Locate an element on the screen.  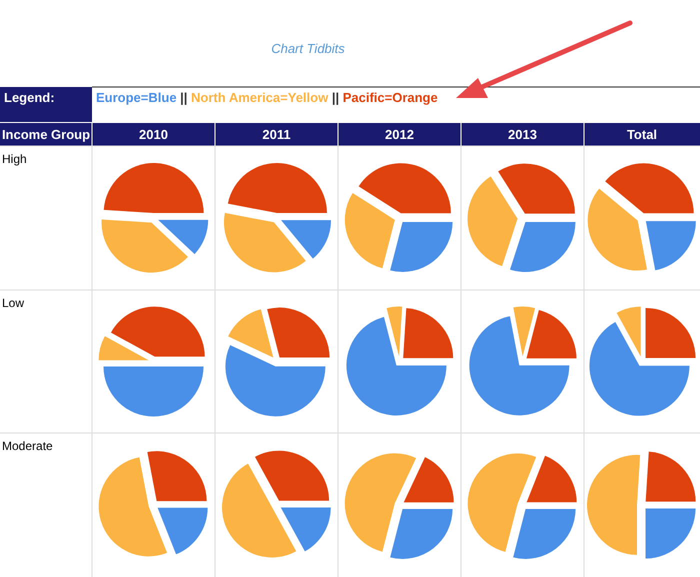
text: Chart Tidbits is located at coordinates (308, 48).